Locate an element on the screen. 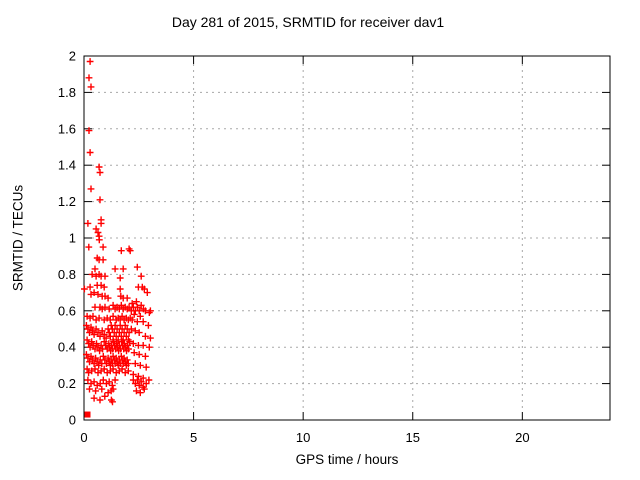 Image resolution: width=640 pixels, height=480 pixels. y-tick-label: 1.6 is located at coordinates (67, 128).